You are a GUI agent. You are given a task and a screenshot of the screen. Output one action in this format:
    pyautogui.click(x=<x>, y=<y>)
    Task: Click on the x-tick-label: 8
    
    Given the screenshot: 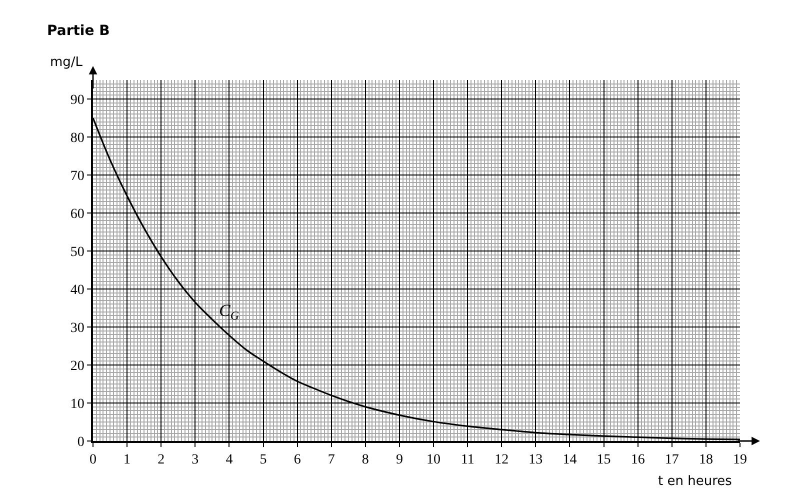 What is the action you would take?
    pyautogui.click(x=365, y=460)
    